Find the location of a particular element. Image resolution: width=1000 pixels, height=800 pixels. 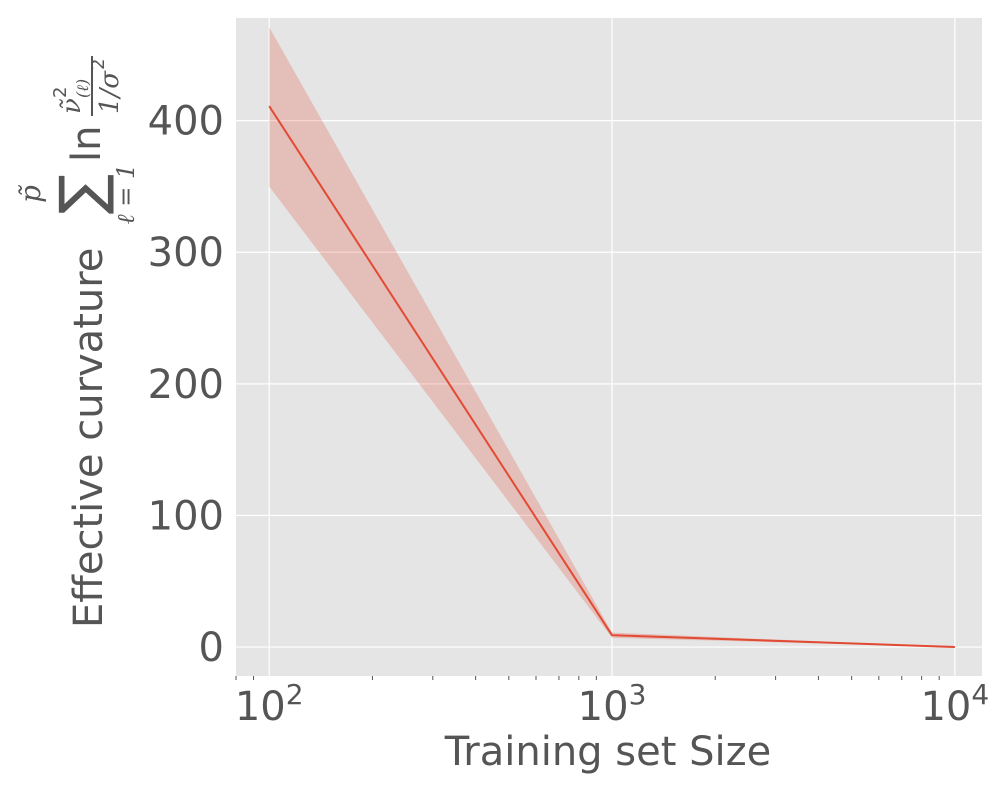

y-tick-labels: 0 100 200 300 400 is located at coordinates (186, 385).